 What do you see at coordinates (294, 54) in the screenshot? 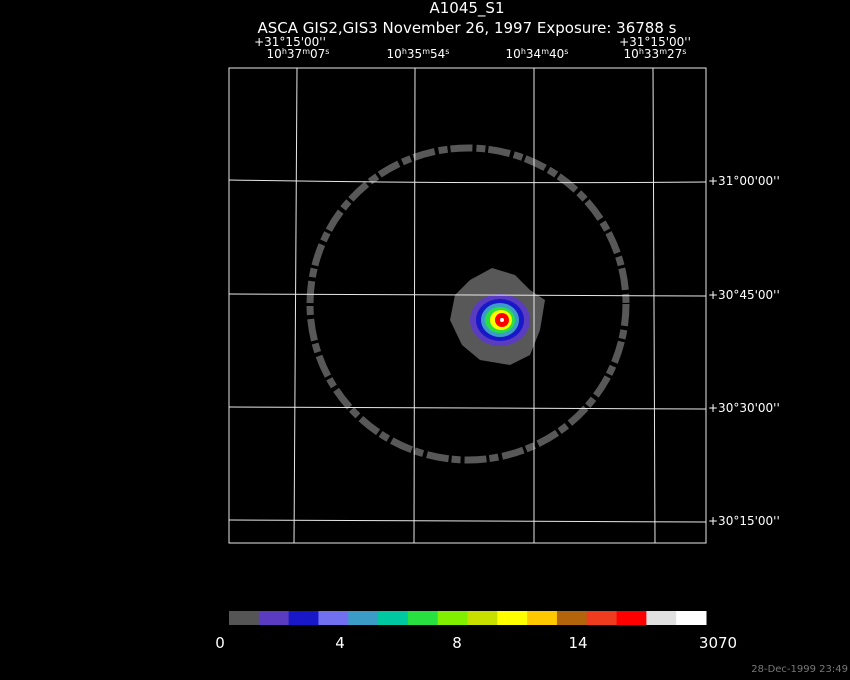
I see `ra-value: 37` at bounding box center [294, 54].